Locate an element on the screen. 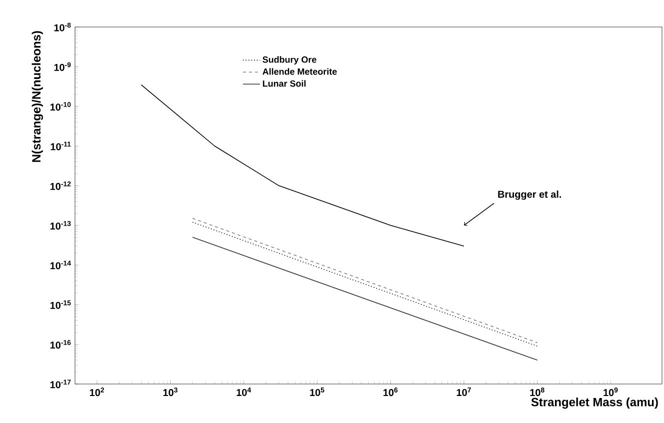 The image size is (664, 423). annotation: Brugger et al. is located at coordinates (530, 195).